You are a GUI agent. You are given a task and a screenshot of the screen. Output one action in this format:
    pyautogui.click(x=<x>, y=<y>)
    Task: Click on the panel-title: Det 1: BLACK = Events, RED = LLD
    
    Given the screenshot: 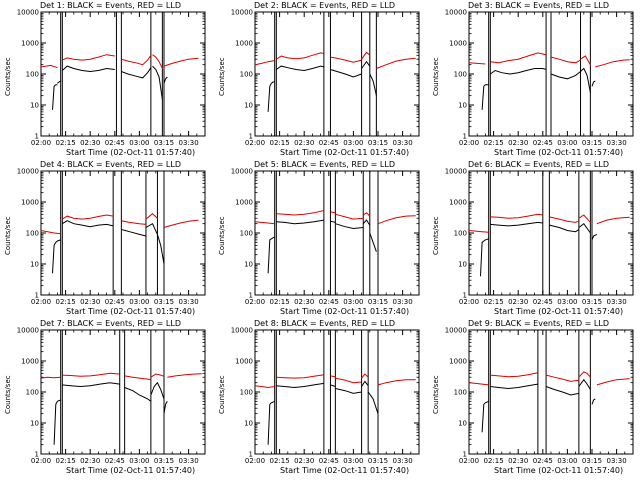 What is the action you would take?
    pyautogui.click(x=110, y=5)
    